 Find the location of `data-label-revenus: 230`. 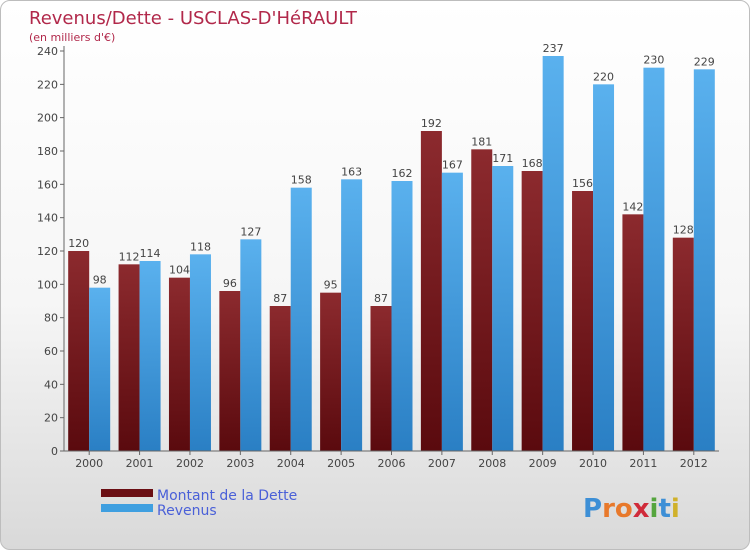

data-label-revenus: 230 is located at coordinates (653, 60).